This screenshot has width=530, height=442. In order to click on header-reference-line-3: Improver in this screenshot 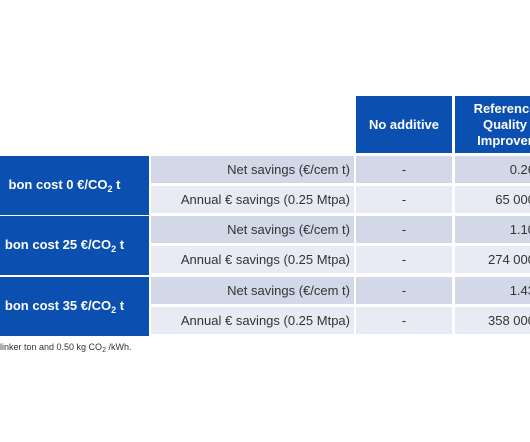, I will do `click(503, 140)`.